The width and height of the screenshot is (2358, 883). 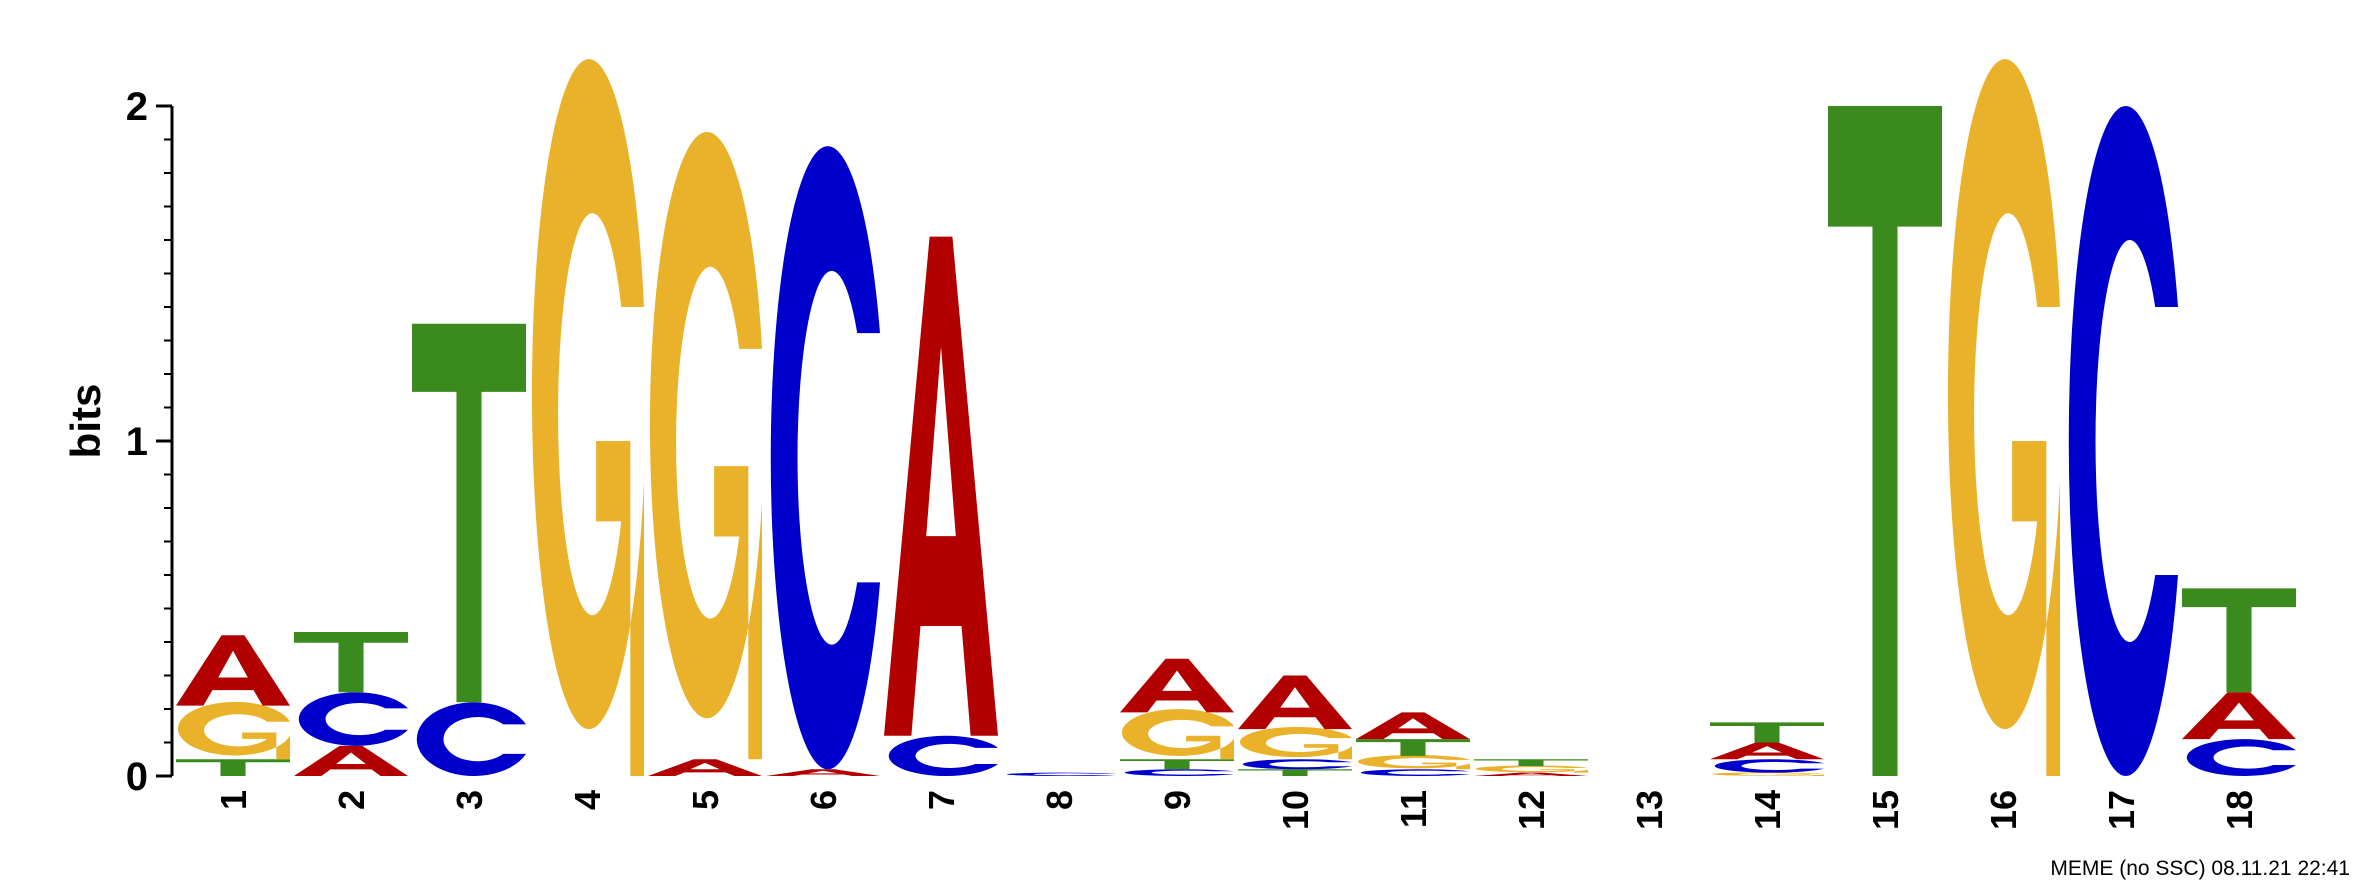 What do you see at coordinates (2003, 810) in the screenshot?
I see `x-tick-label: 16` at bounding box center [2003, 810].